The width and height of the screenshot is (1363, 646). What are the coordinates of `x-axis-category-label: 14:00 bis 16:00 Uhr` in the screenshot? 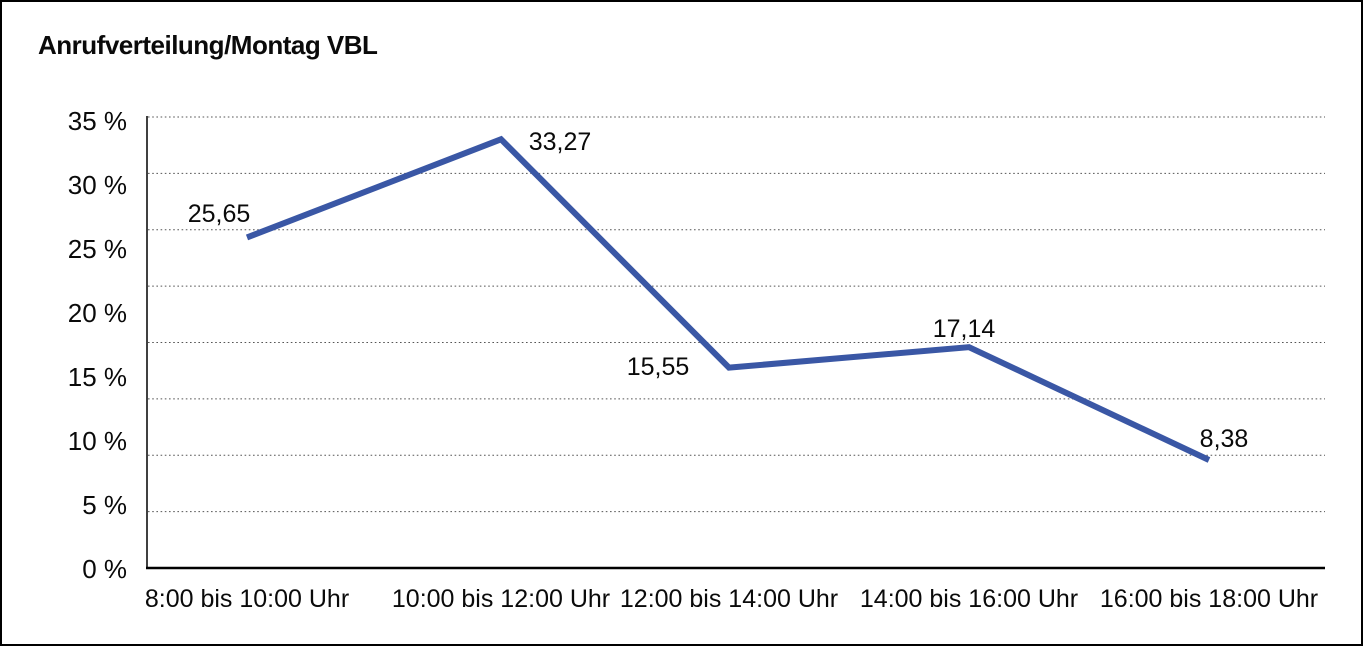 It's located at (969, 599).